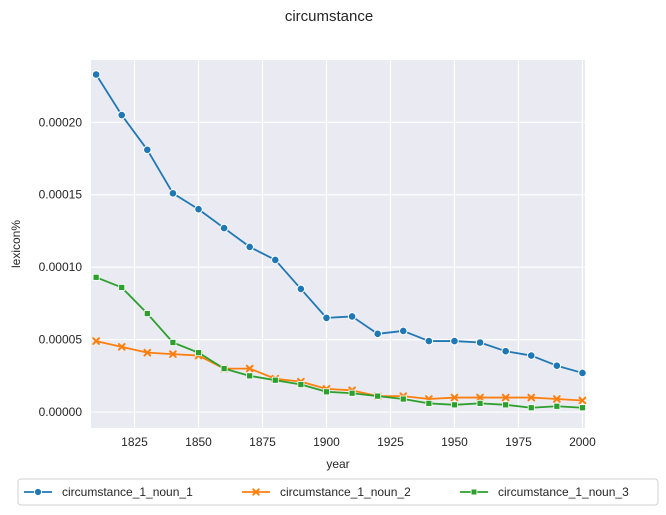  Describe the element at coordinates (61, 412) in the screenshot. I see `y-tick-label: 0.00000` at that location.